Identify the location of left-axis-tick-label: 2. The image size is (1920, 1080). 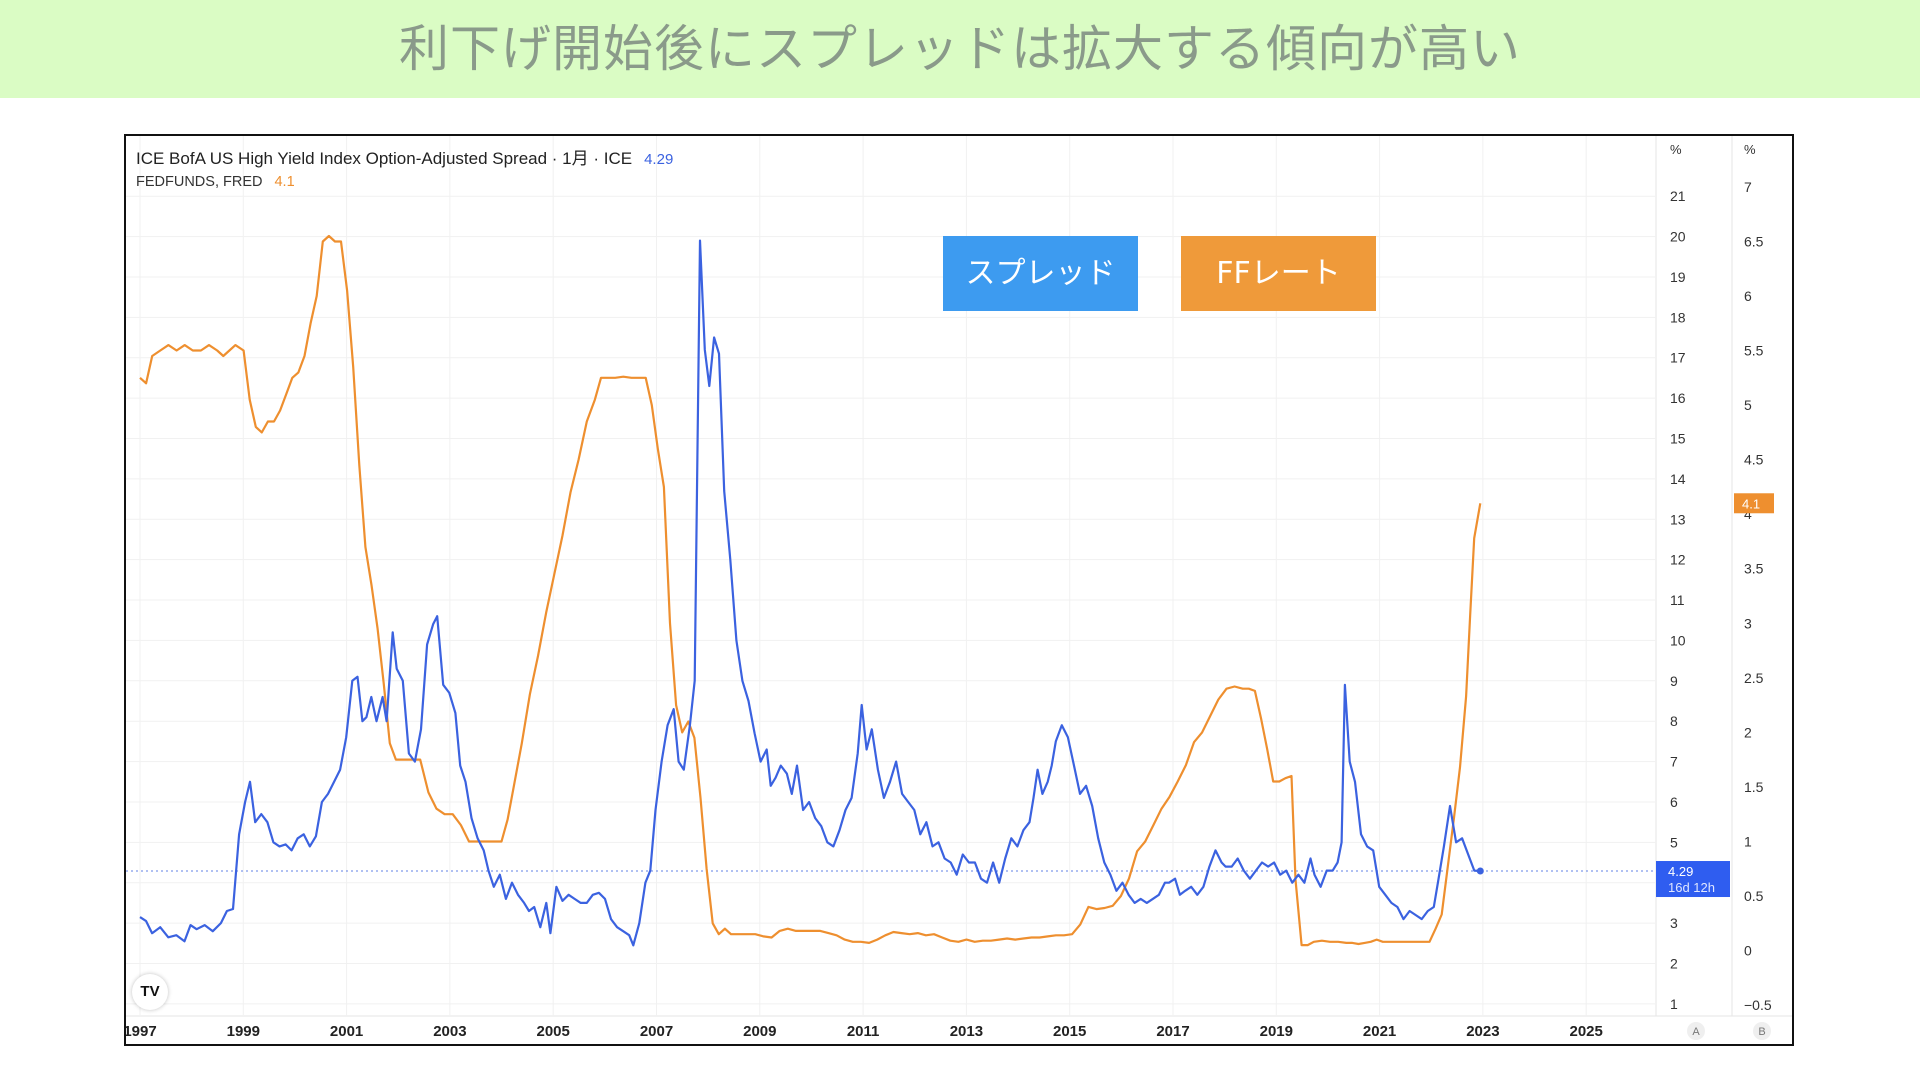
(1674, 964).